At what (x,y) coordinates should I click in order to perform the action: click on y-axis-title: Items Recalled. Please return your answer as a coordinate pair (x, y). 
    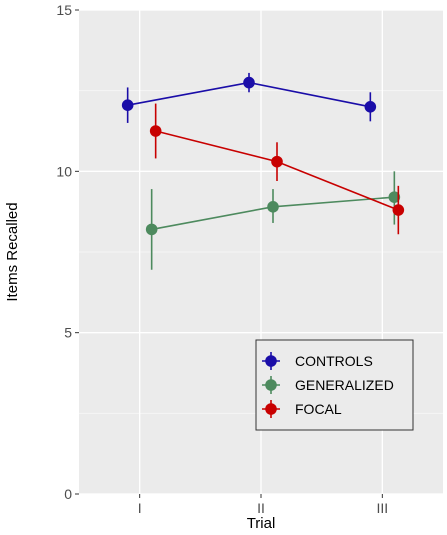
    Looking at the image, I should click on (12, 251).